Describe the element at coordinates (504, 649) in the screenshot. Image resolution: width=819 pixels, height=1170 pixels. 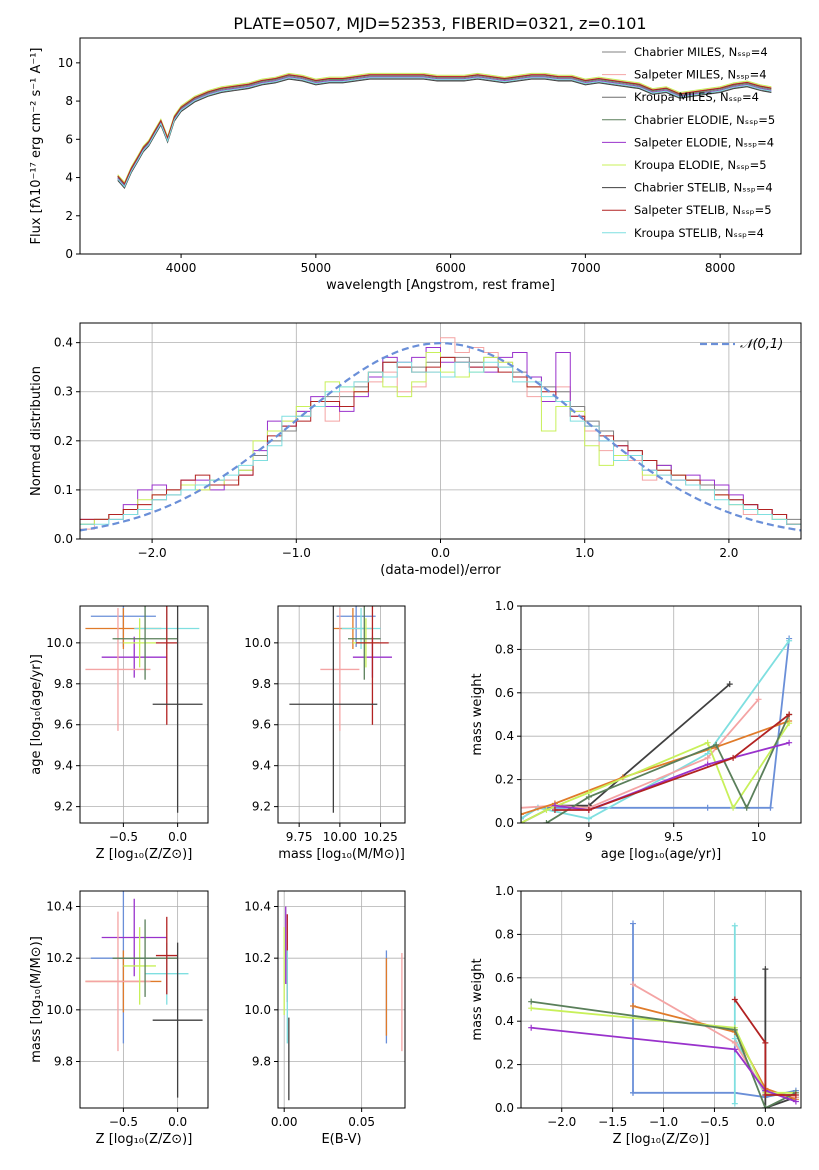
I see `y-tick-label: 0.8` at that location.